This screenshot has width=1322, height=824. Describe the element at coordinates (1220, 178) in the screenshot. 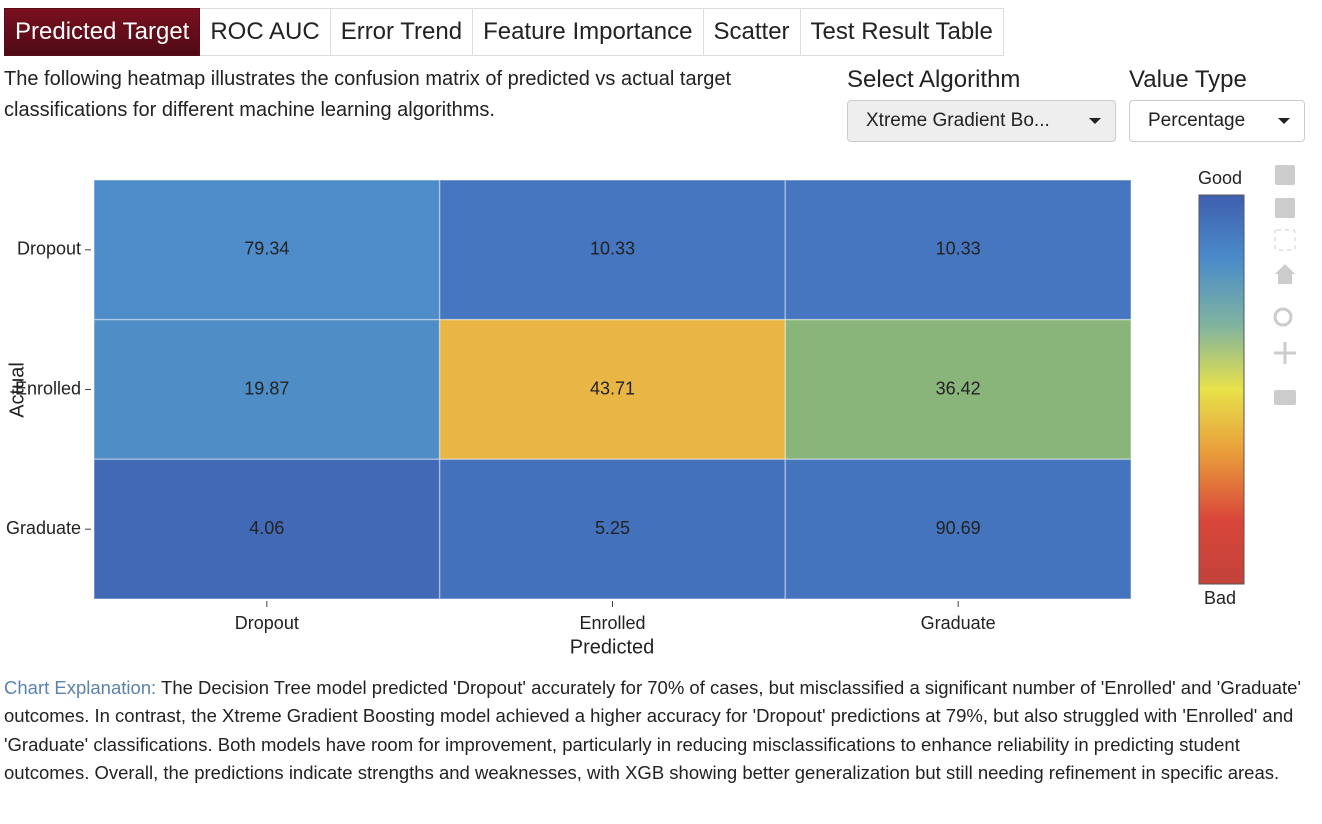

I see `colorbar-label: Good` at that location.